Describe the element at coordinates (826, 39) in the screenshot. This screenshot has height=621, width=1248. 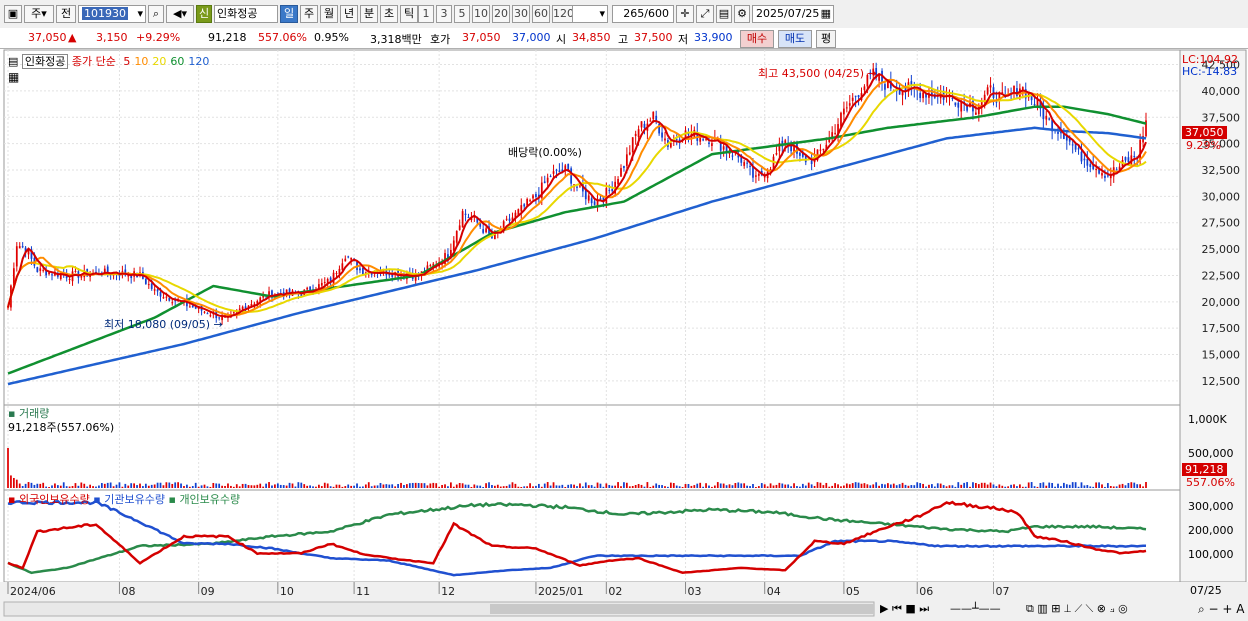
I see `avg-button: 평` at that location.